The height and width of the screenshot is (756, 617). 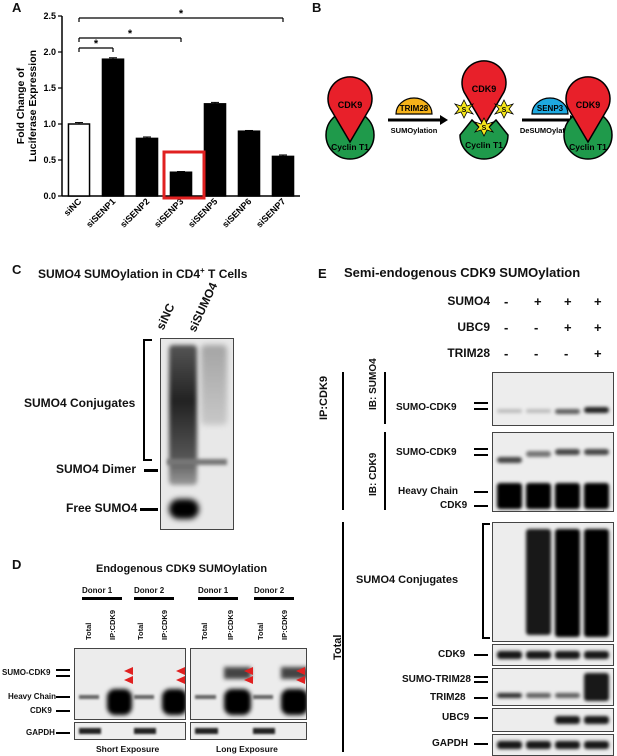 I want to click on sumo-s-1: S, so click(x=464, y=110).